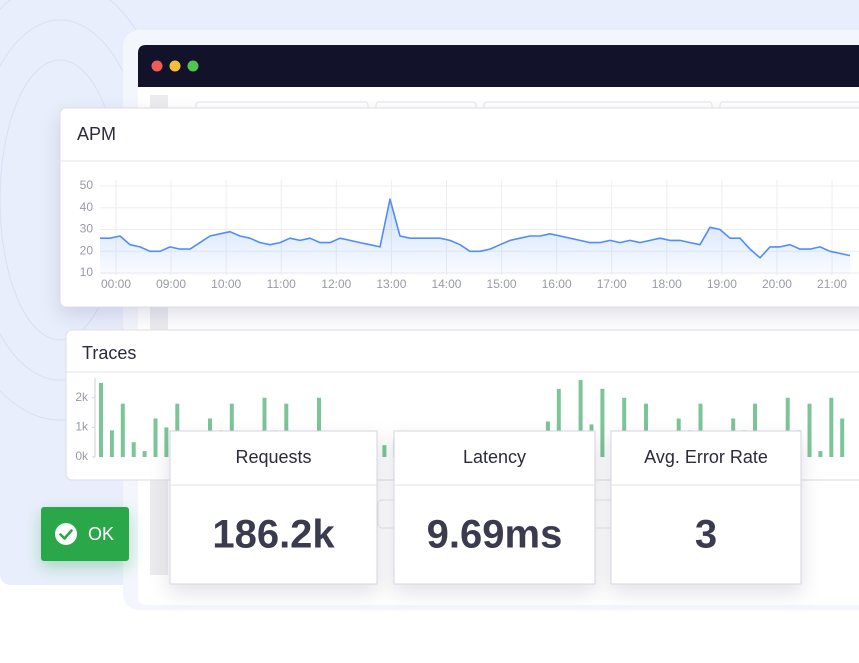 This screenshot has width=859, height=663. Describe the element at coordinates (116, 284) in the screenshot. I see `x-tick-label: 00:00` at that location.